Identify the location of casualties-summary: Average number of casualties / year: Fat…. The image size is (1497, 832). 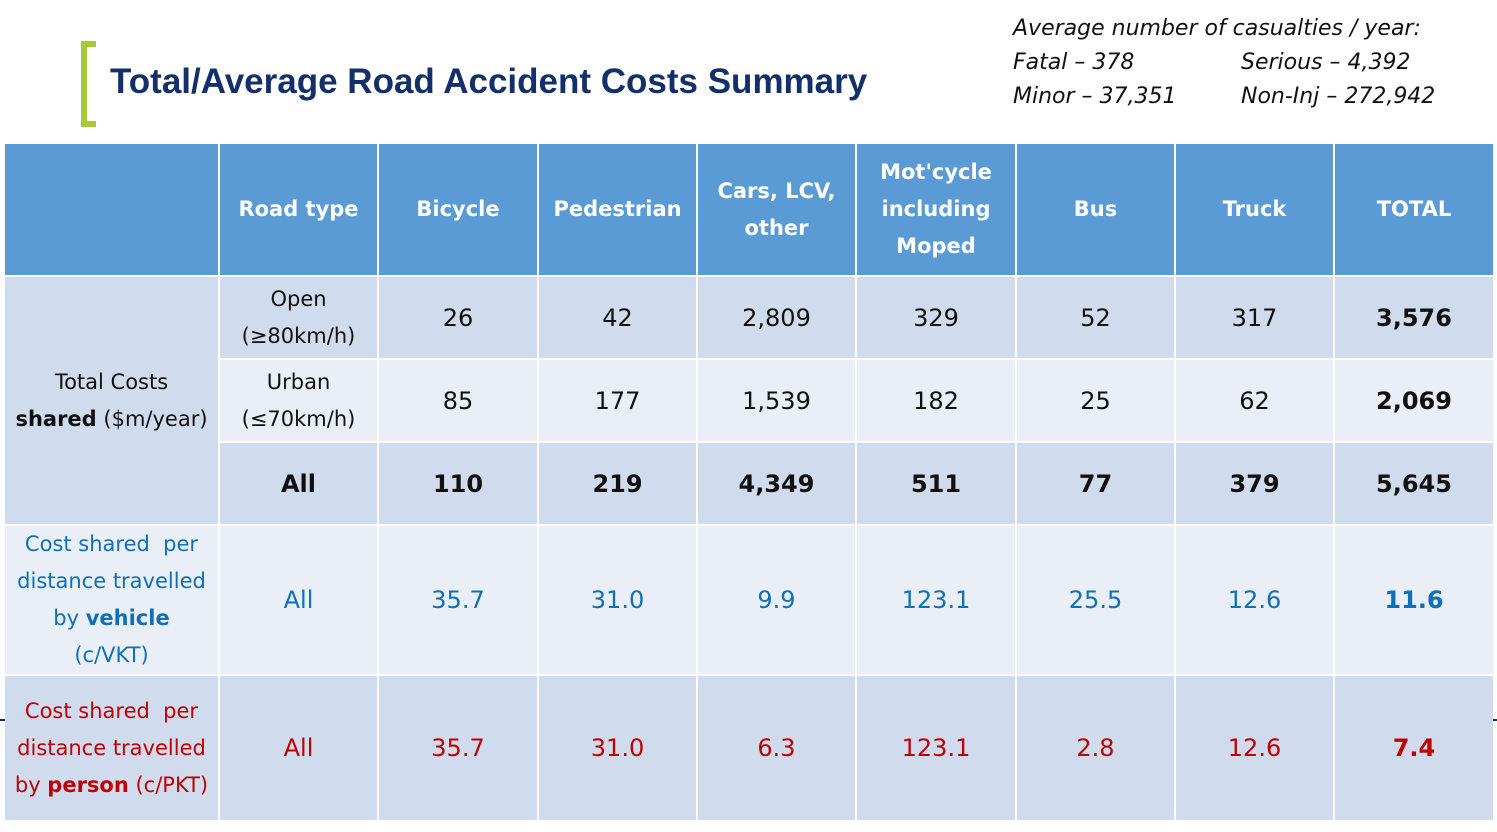
(1224, 63).